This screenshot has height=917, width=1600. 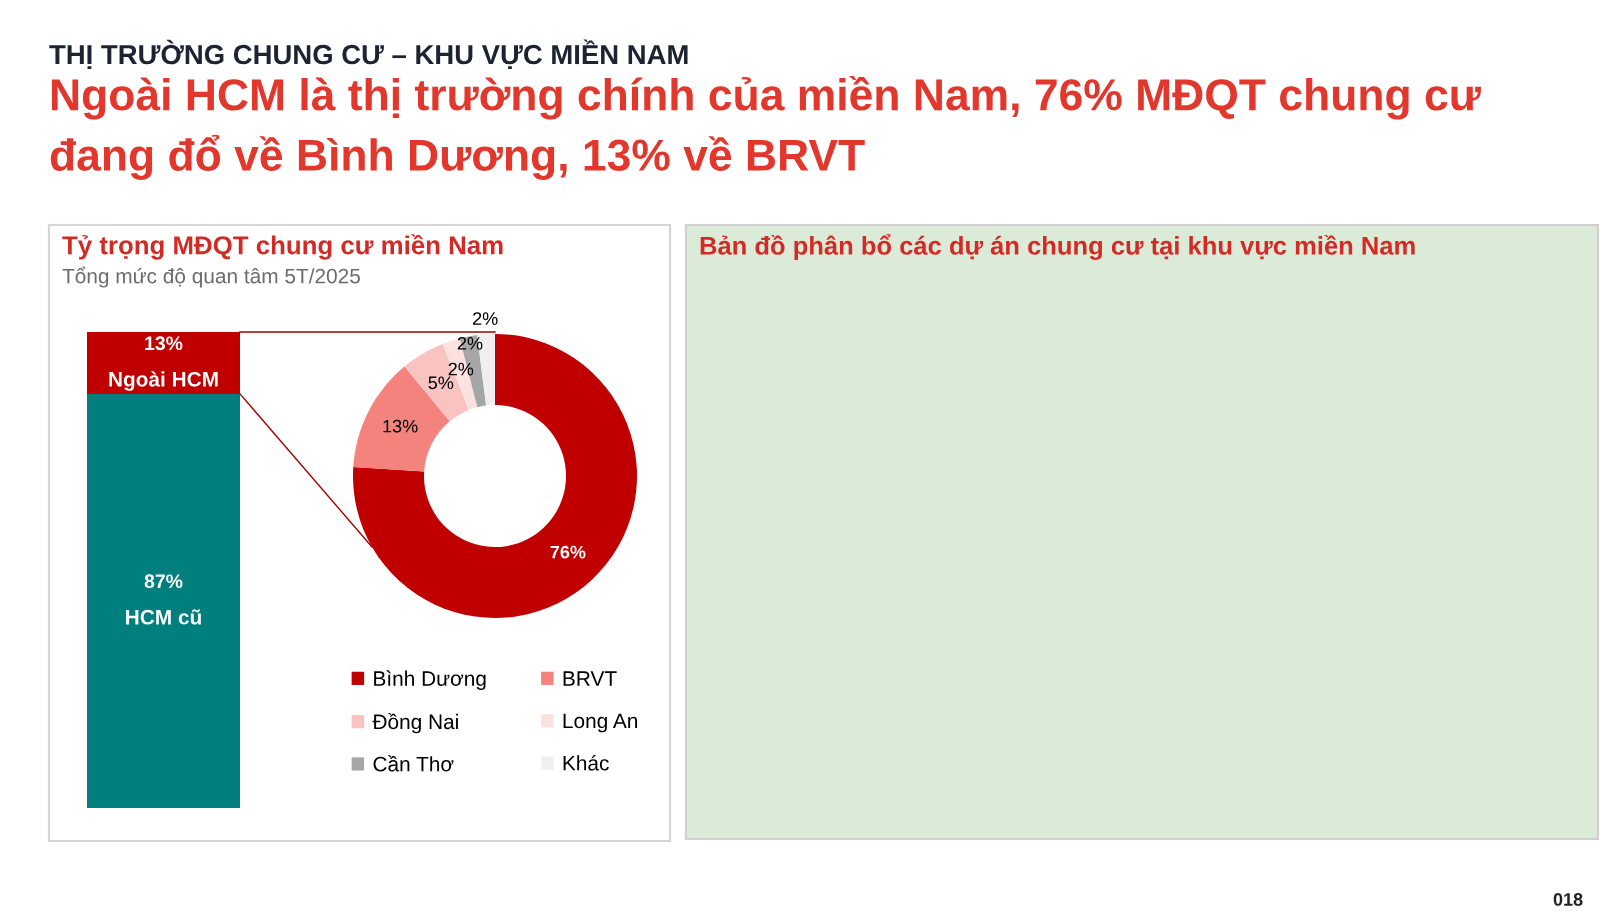 I want to click on legend-label: Khác, so click(x=586, y=763).